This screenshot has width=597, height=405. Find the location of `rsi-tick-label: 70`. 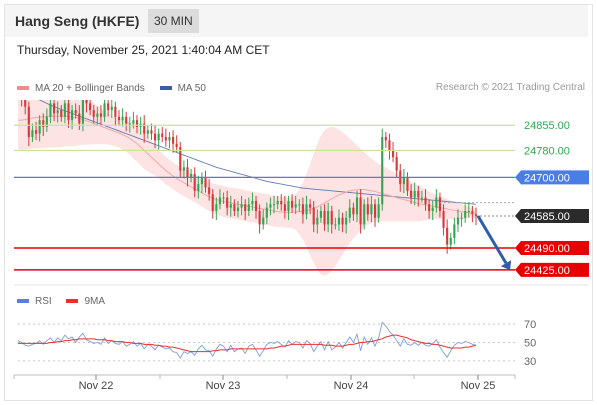

rsi-tick-label: 70 is located at coordinates (530, 325).